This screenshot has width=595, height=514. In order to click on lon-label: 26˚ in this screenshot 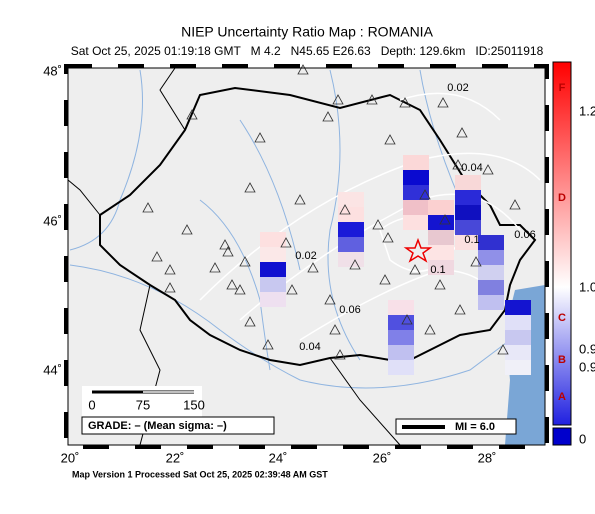, I will do `click(382, 457)`.